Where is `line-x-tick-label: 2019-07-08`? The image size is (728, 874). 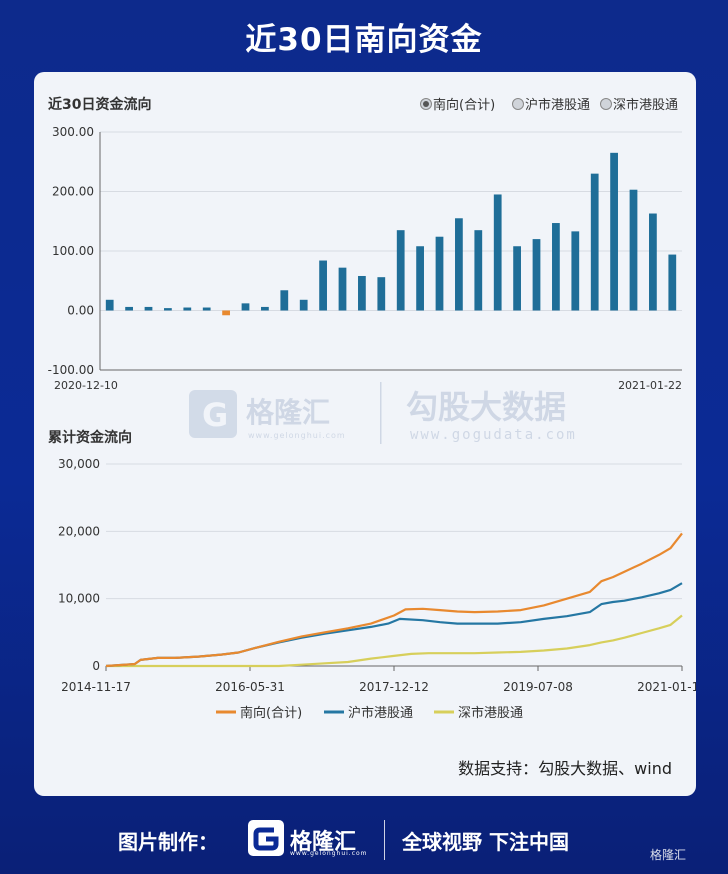 line-x-tick-label: 2019-07-08 is located at coordinates (538, 687).